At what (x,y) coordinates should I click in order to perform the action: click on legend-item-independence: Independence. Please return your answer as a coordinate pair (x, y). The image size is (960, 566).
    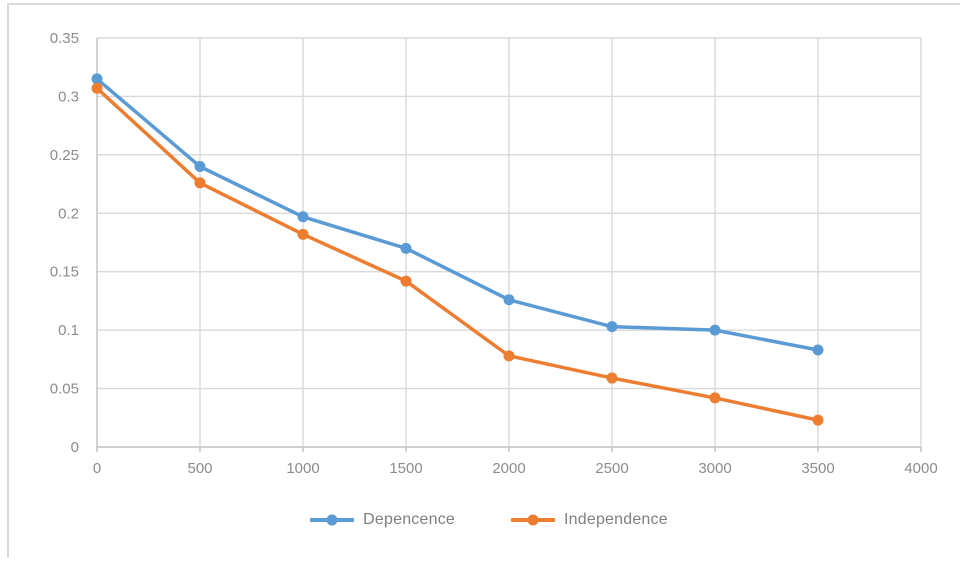
    Looking at the image, I should click on (589, 520).